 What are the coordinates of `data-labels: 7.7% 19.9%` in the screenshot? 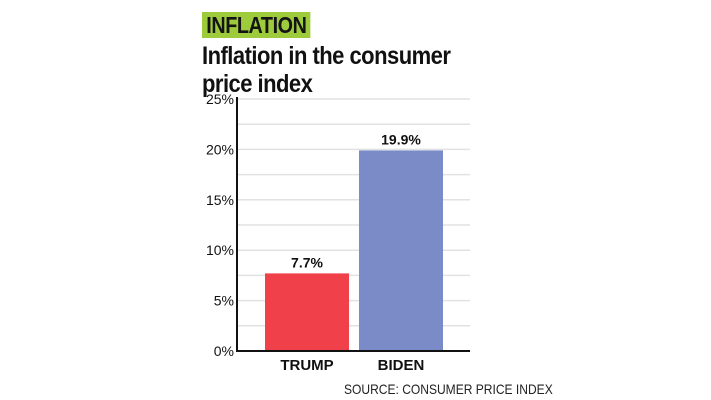 It's located at (356, 200).